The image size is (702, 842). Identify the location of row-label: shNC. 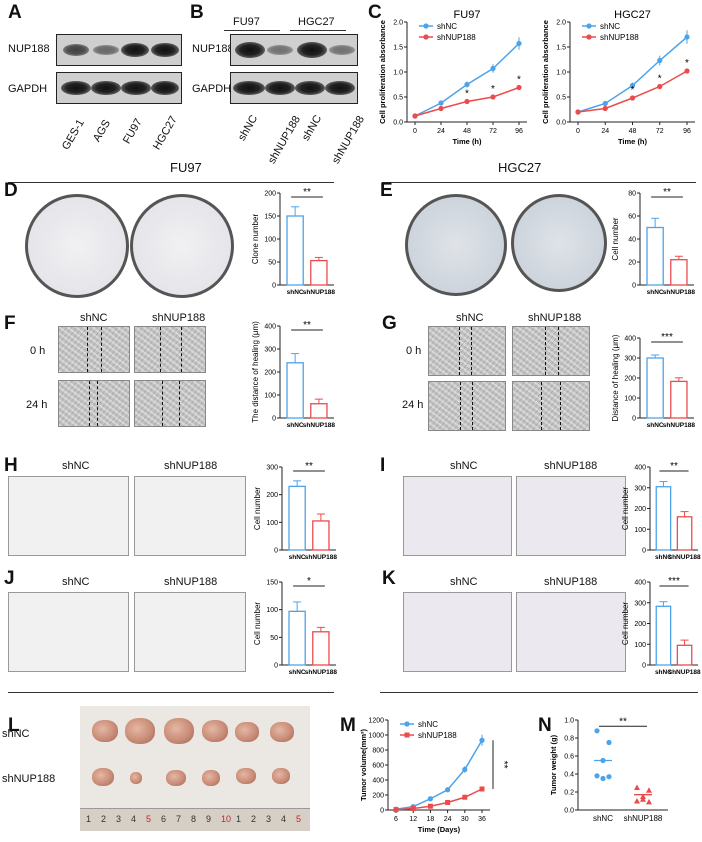
(16, 734).